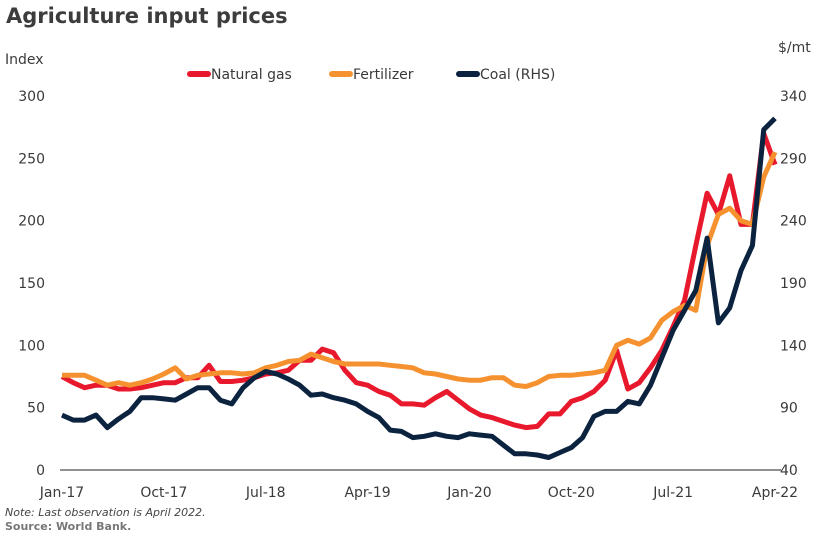  I want to click on right-tick-label: 340, so click(793, 97).